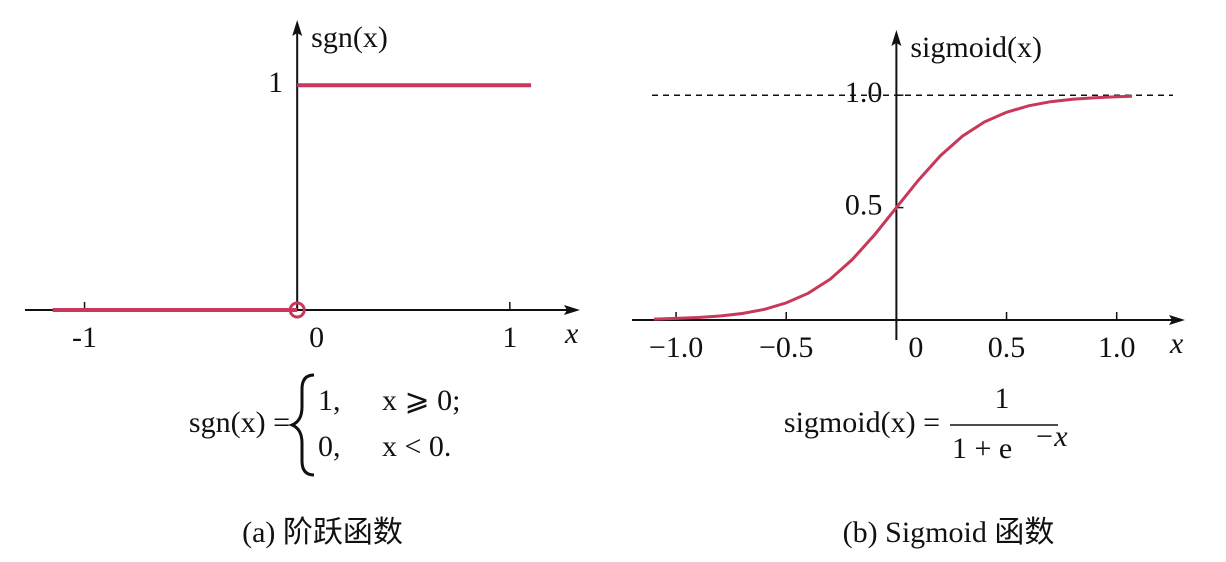 This screenshot has width=1226, height=562. What do you see at coordinates (864, 204) in the screenshot?
I see `y-tick-label: 0.5` at bounding box center [864, 204].